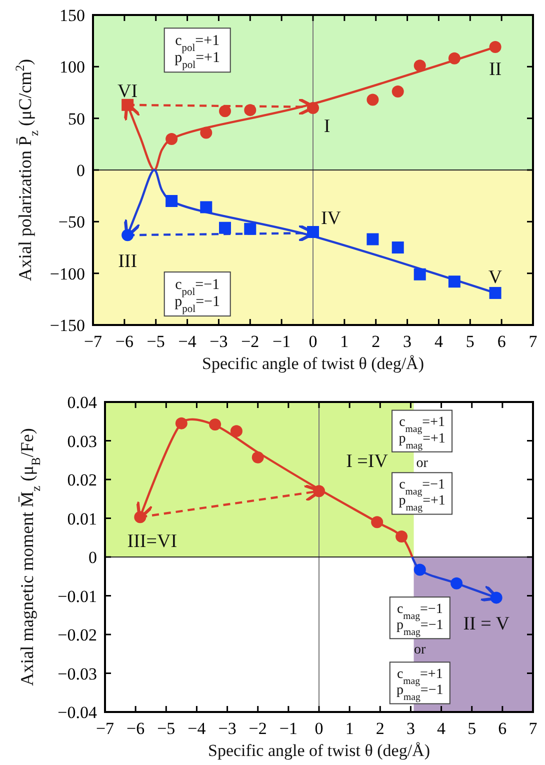 This screenshot has width=545, height=765. What do you see at coordinates (82, 402) in the screenshot?
I see `y-tick-label: 0.04` at bounding box center [82, 402].